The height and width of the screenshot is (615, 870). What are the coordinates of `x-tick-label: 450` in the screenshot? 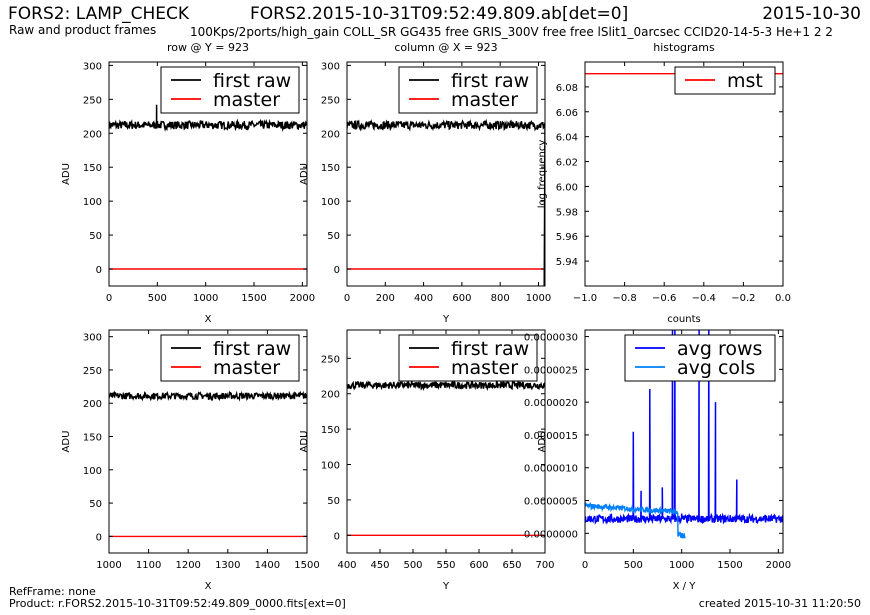 It's located at (379, 565).